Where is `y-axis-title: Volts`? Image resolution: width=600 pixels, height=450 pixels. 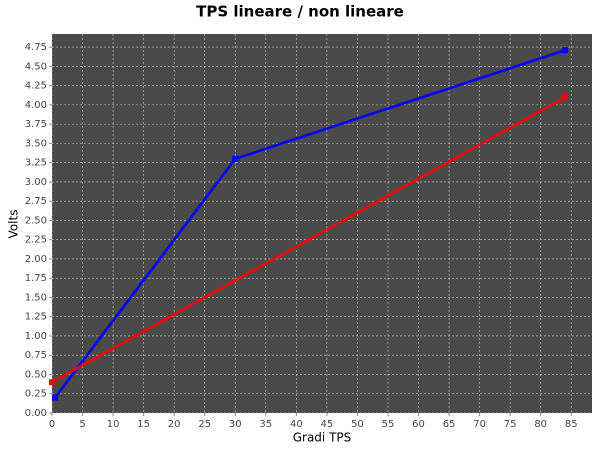
y-axis-title: Volts is located at coordinates (14, 224).